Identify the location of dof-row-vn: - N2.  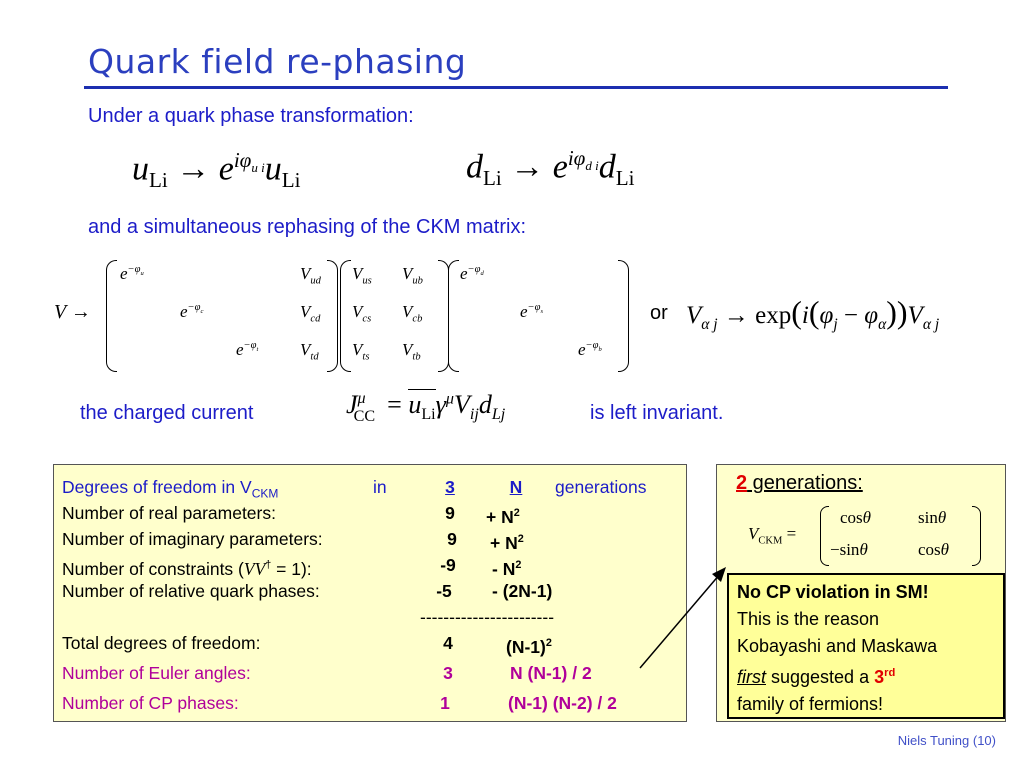
(507, 568).